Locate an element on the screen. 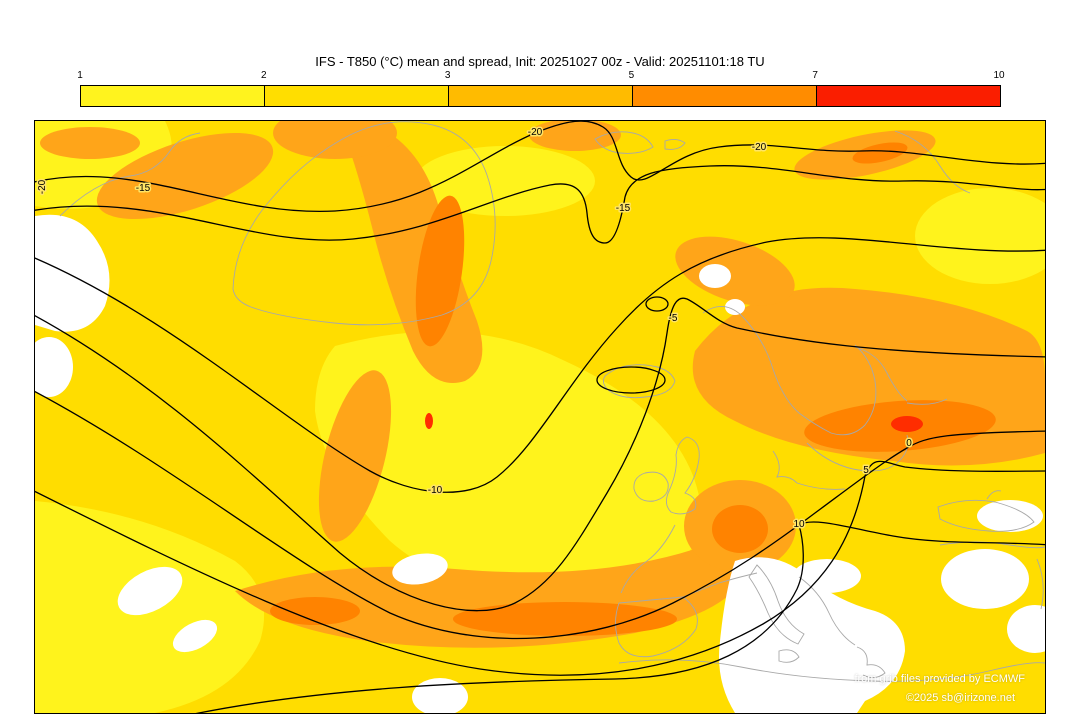 The width and height of the screenshot is (1080, 718). contour-label: 5 is located at coordinates (866, 470).